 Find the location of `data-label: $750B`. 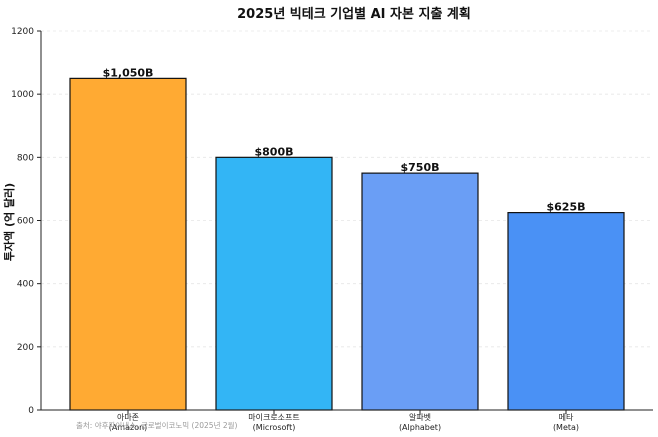

data-label: $750B is located at coordinates (420, 167).